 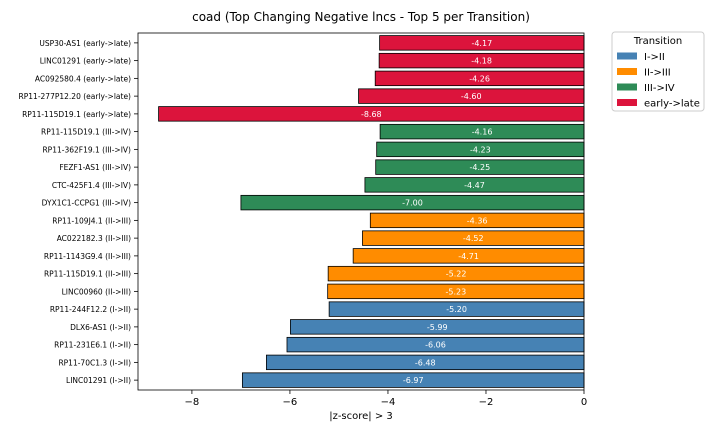 What do you see at coordinates (481, 61) in the screenshot?
I see `bar-value-label: -4.18` at bounding box center [481, 61].